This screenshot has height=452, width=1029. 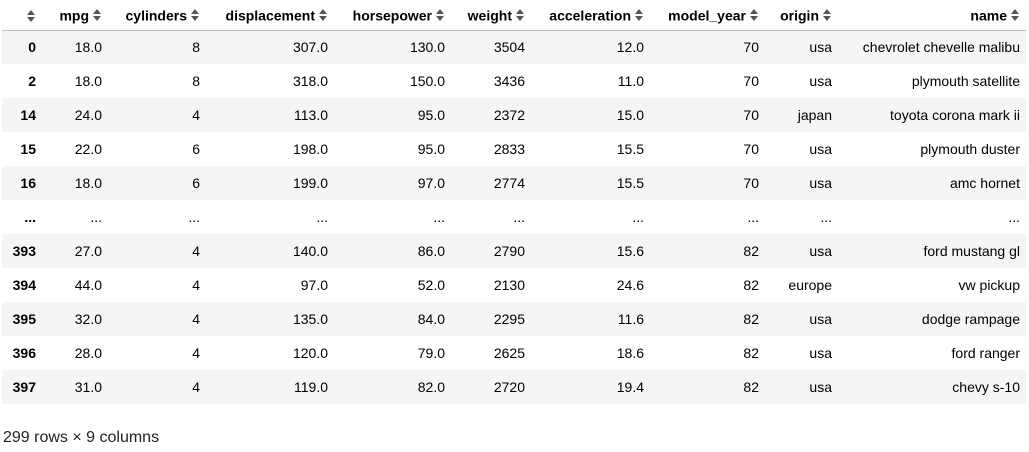 What do you see at coordinates (427, 81) in the screenshot?
I see `table-cell: 150.0` at bounding box center [427, 81].